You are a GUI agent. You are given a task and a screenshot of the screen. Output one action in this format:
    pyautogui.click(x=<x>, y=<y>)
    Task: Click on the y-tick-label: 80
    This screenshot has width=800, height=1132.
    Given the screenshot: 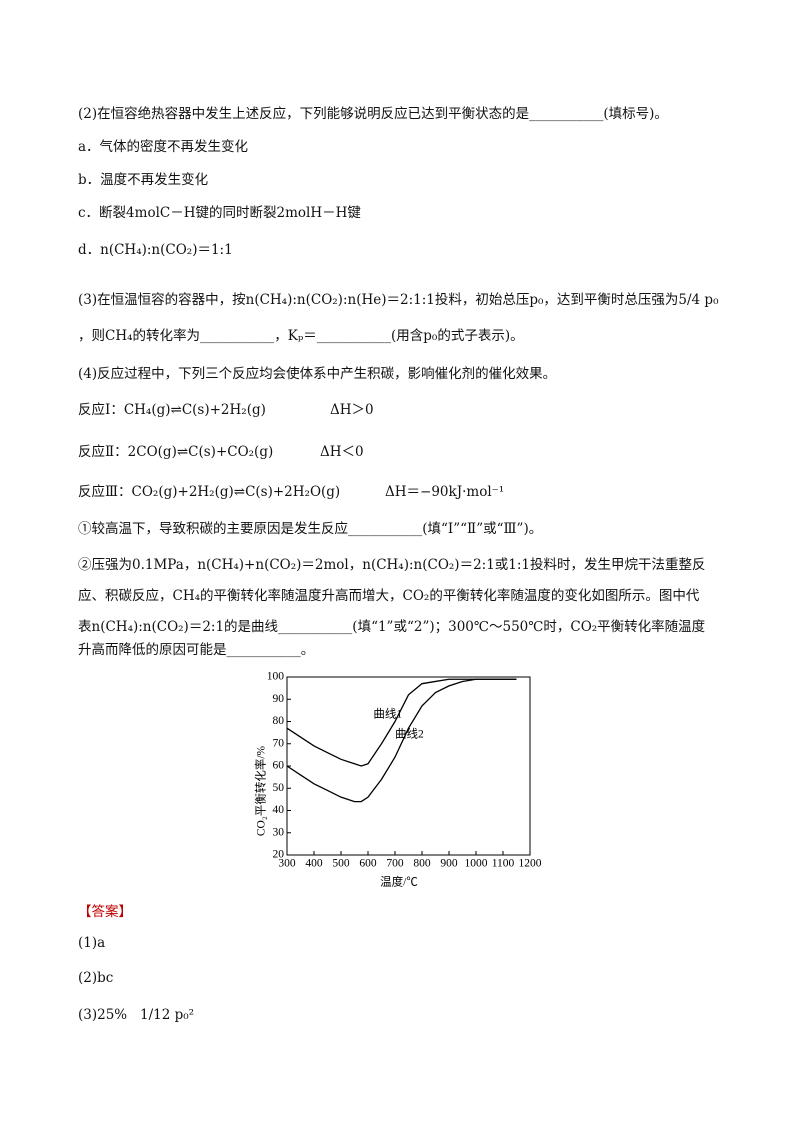 What is the action you would take?
    pyautogui.click(x=279, y=721)
    